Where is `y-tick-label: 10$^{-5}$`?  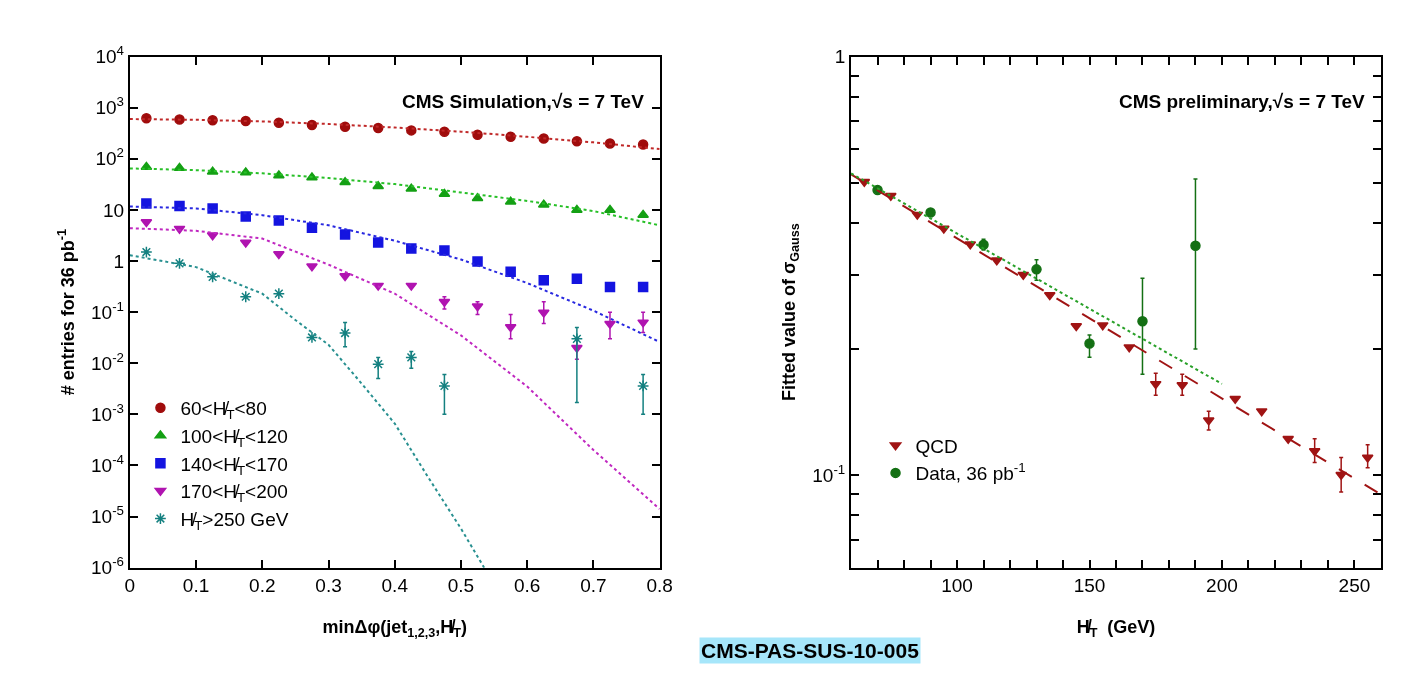
y-tick-label: 10$^{-5}$ is located at coordinates (108, 515).